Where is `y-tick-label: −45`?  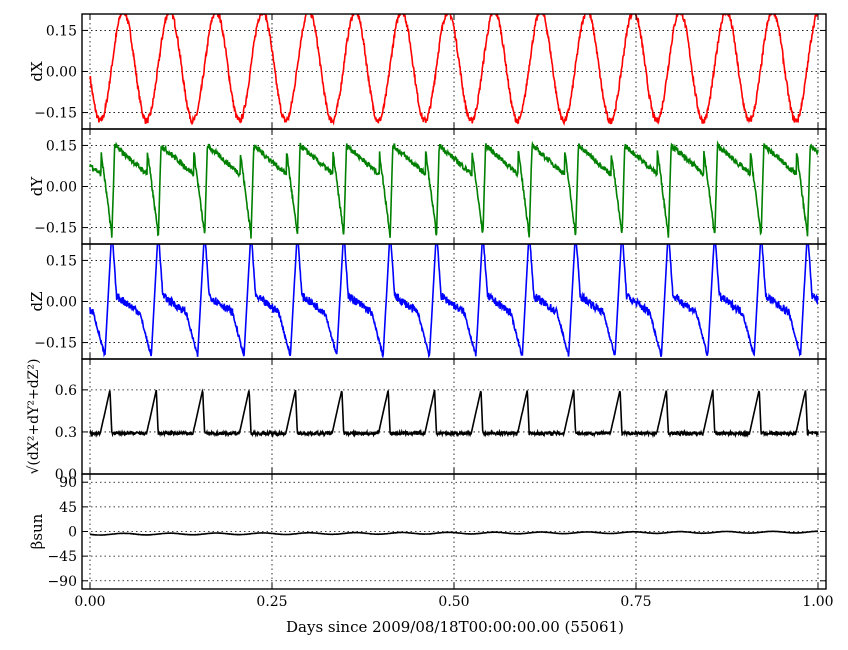
y-tick-label: −45 is located at coordinates (62, 557).